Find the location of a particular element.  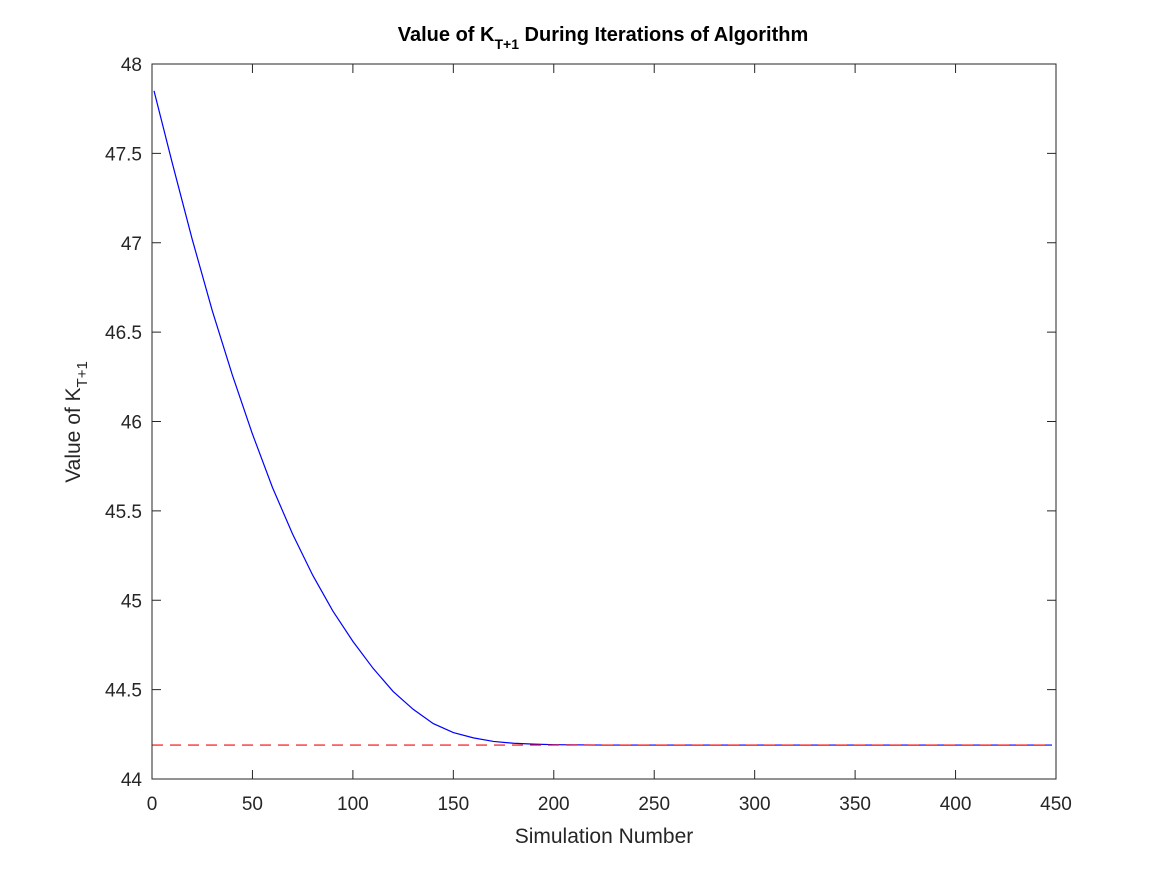

x-axis-label: Simulation Number is located at coordinates (604, 836).